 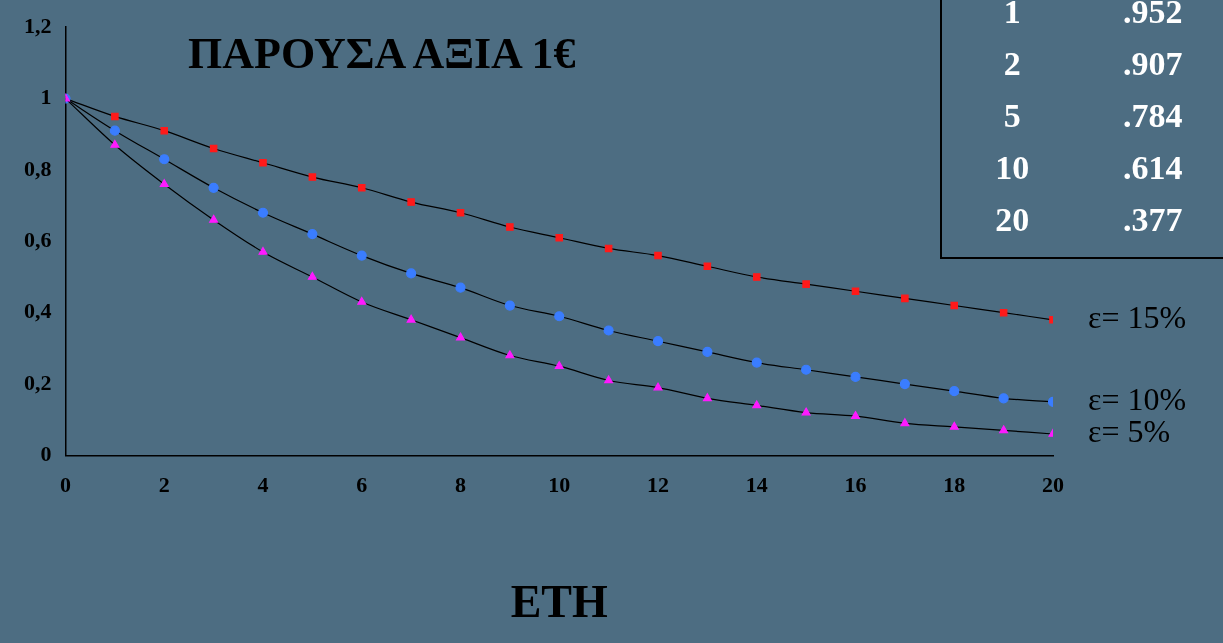 I want to click on text: .614, so click(x=1153, y=168).